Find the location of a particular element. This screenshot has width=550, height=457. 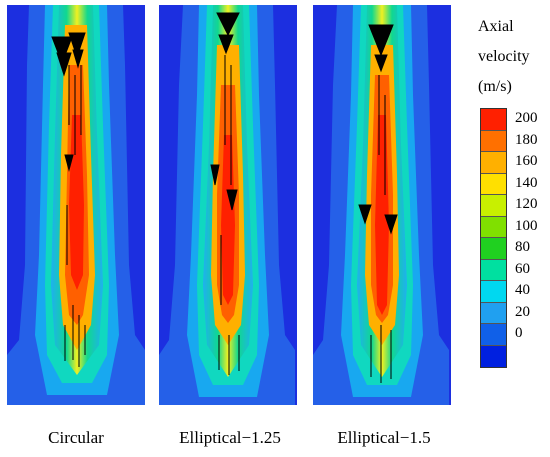

legend-tick-labels: 200 180 160 140 120 100 80 60 40 20 0 is located at coordinates (532, 226).